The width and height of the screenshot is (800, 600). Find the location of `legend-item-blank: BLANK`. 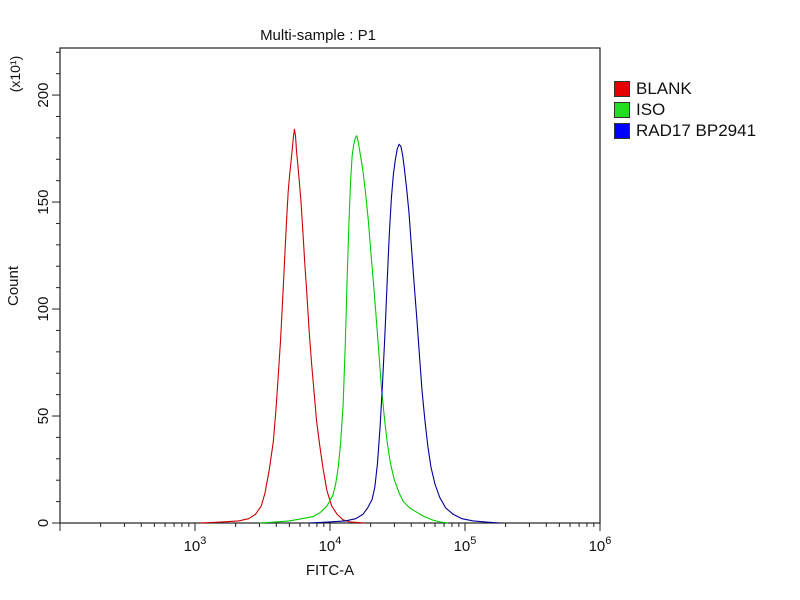

legend-item-blank: BLANK is located at coordinates (685, 88).